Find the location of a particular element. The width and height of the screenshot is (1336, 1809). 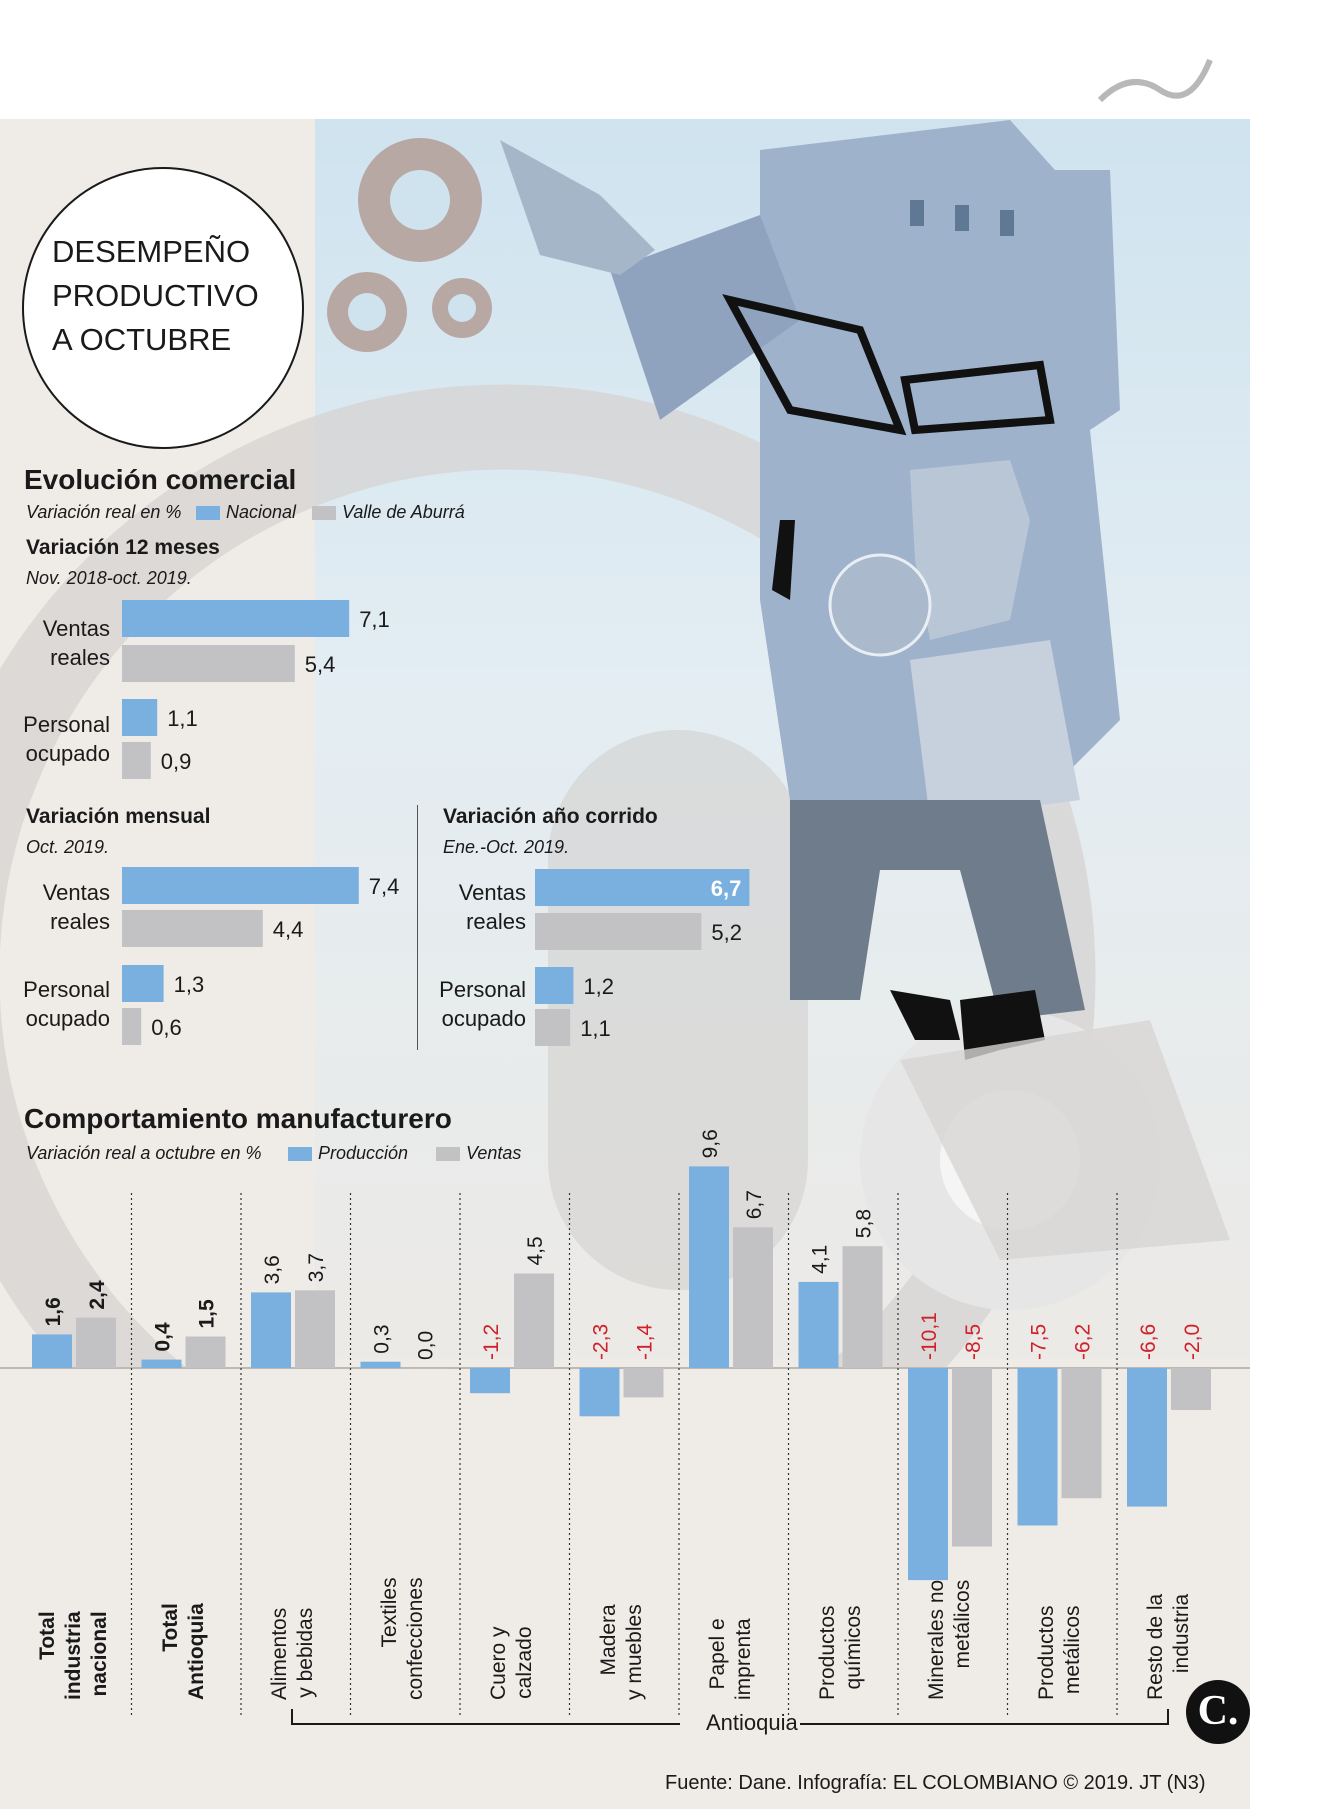

data-label: -10,1 is located at coordinates (929, 1336).